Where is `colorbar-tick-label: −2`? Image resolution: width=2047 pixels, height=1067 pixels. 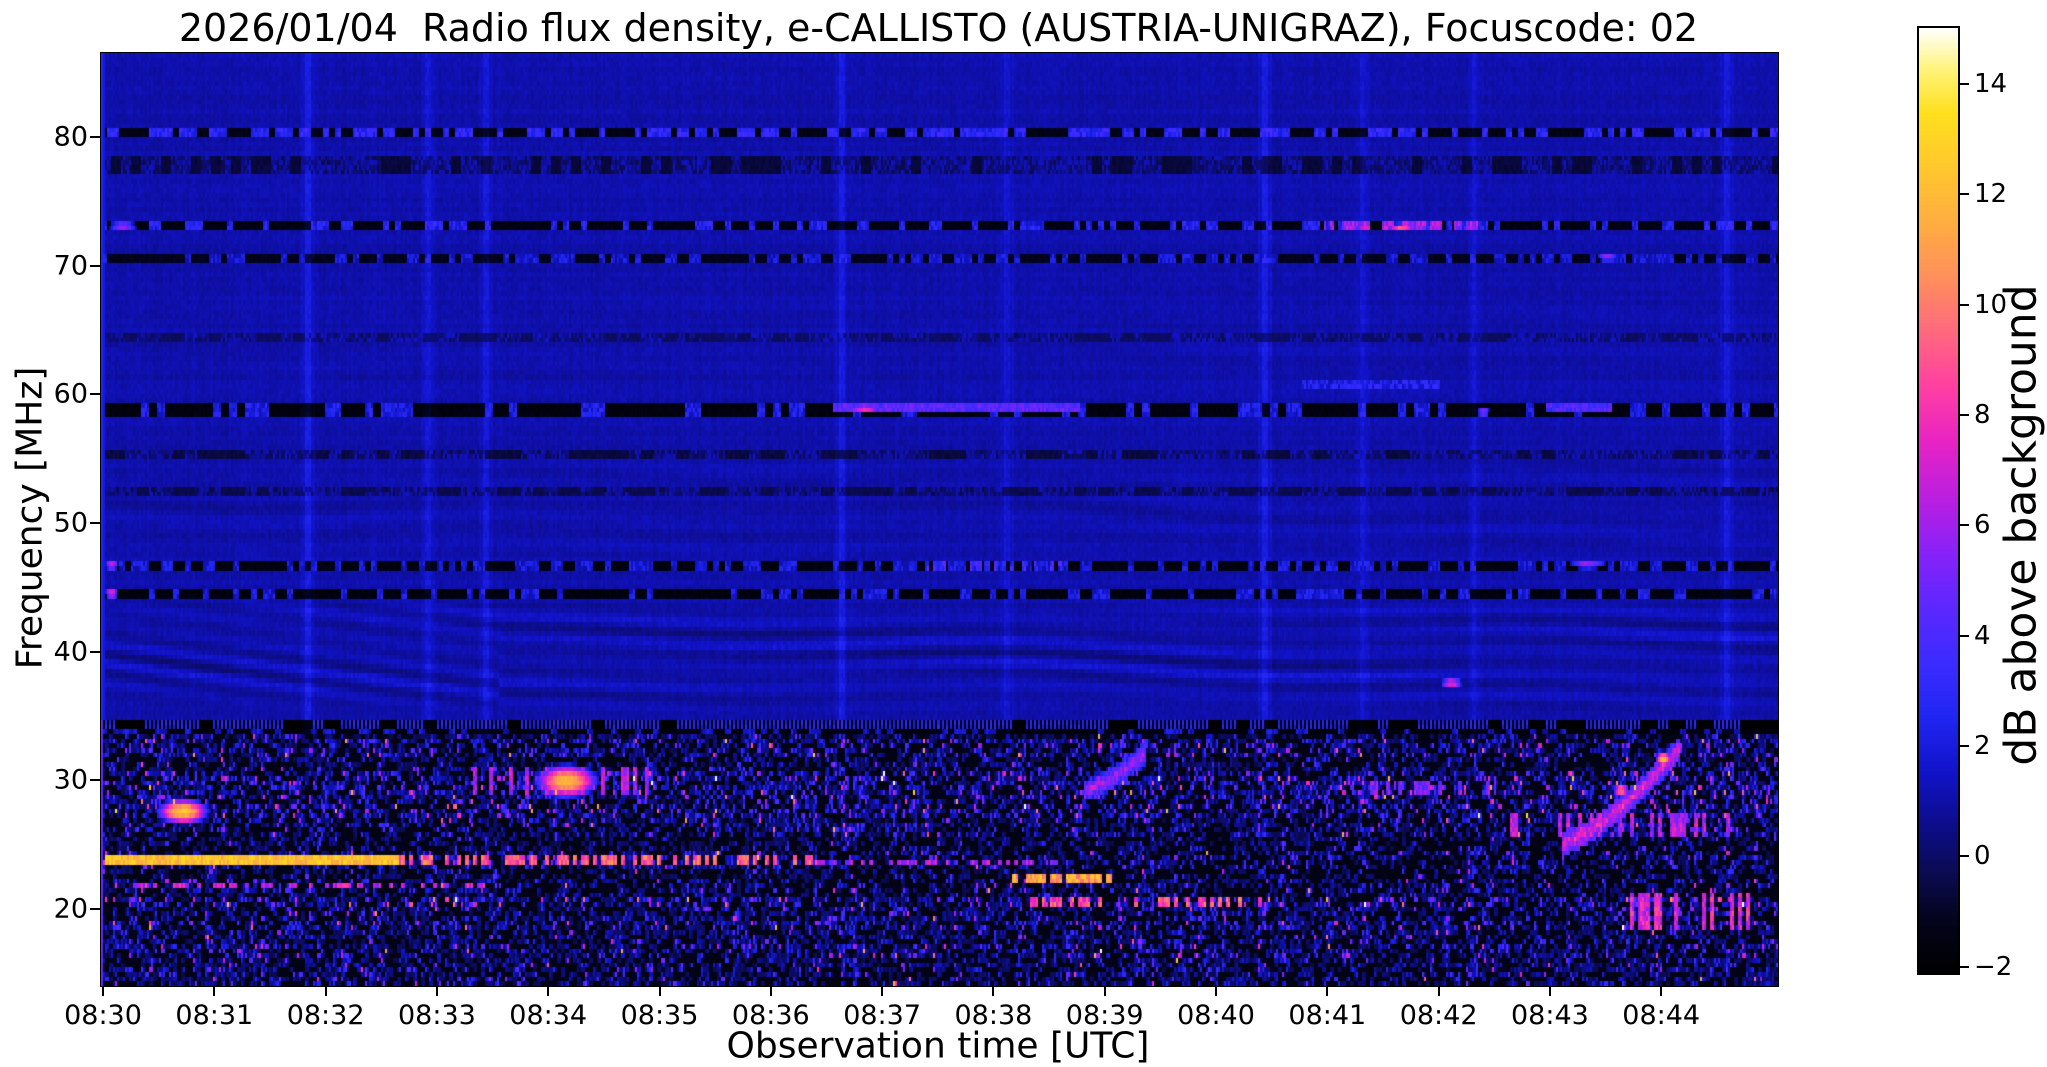
colorbar-tick-label: −2 is located at coordinates (1993, 966).